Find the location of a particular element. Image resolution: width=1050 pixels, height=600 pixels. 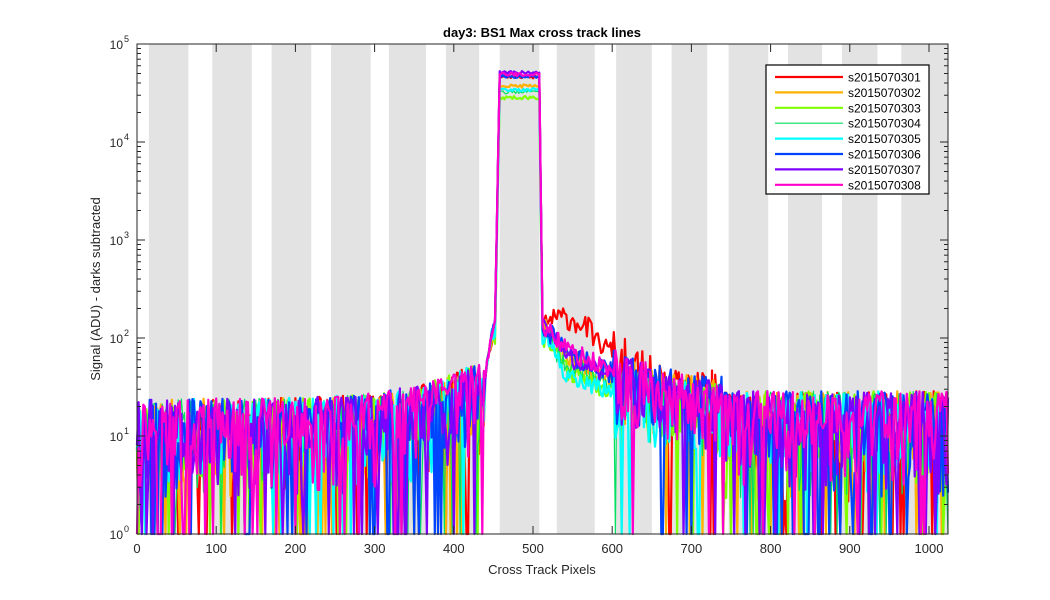

legend-box is located at coordinates (847, 129).